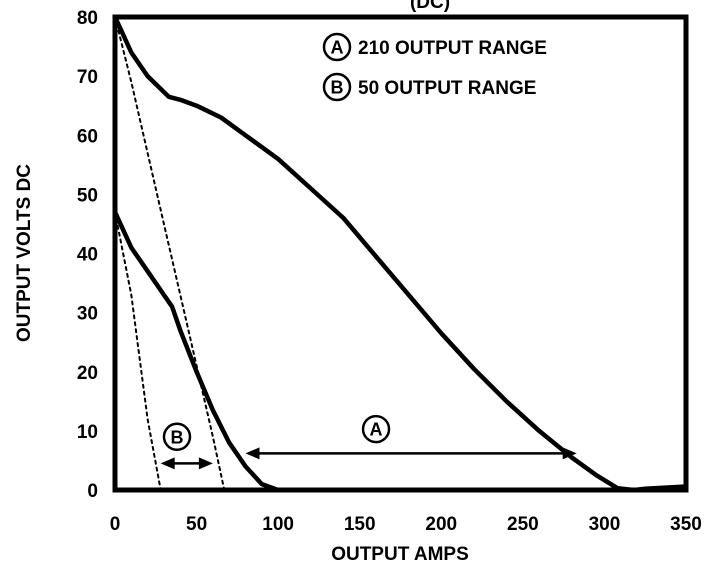  I want to click on x-tick-label-1: 50, so click(196, 524).